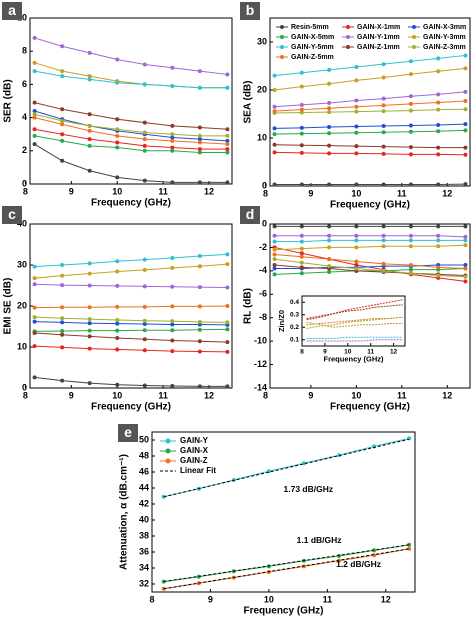  Describe the element at coordinates (353, 359) in the screenshot. I see `x-axis-label: Frequency (GHz)` at that location.